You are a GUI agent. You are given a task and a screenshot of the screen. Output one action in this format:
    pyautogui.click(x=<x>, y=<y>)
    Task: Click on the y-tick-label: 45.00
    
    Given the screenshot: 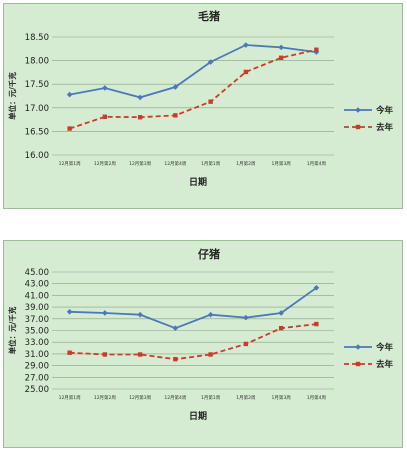 What is the action you would take?
    pyautogui.click(x=37, y=273)
    